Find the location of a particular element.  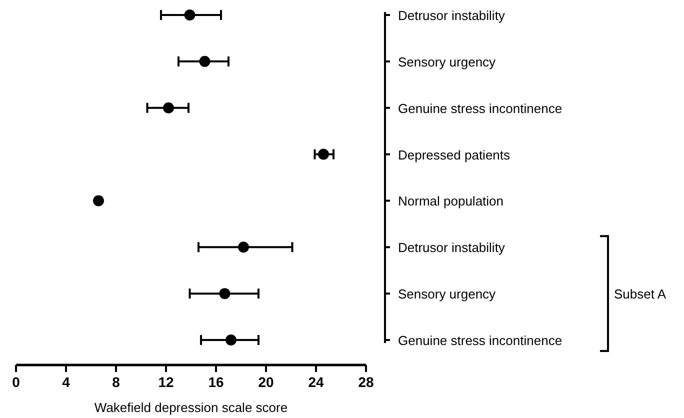

x-tick-label: 16 is located at coordinates (216, 382).